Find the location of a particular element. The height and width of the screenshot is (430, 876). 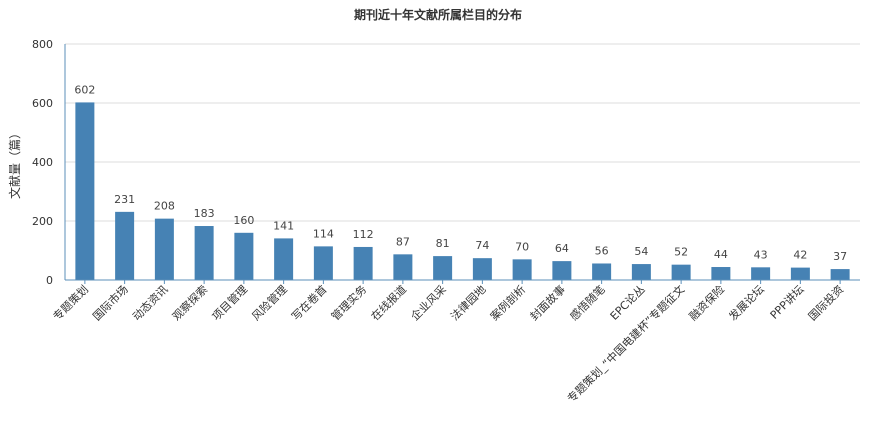

x-category-label: 观察探索 is located at coordinates (189, 302).